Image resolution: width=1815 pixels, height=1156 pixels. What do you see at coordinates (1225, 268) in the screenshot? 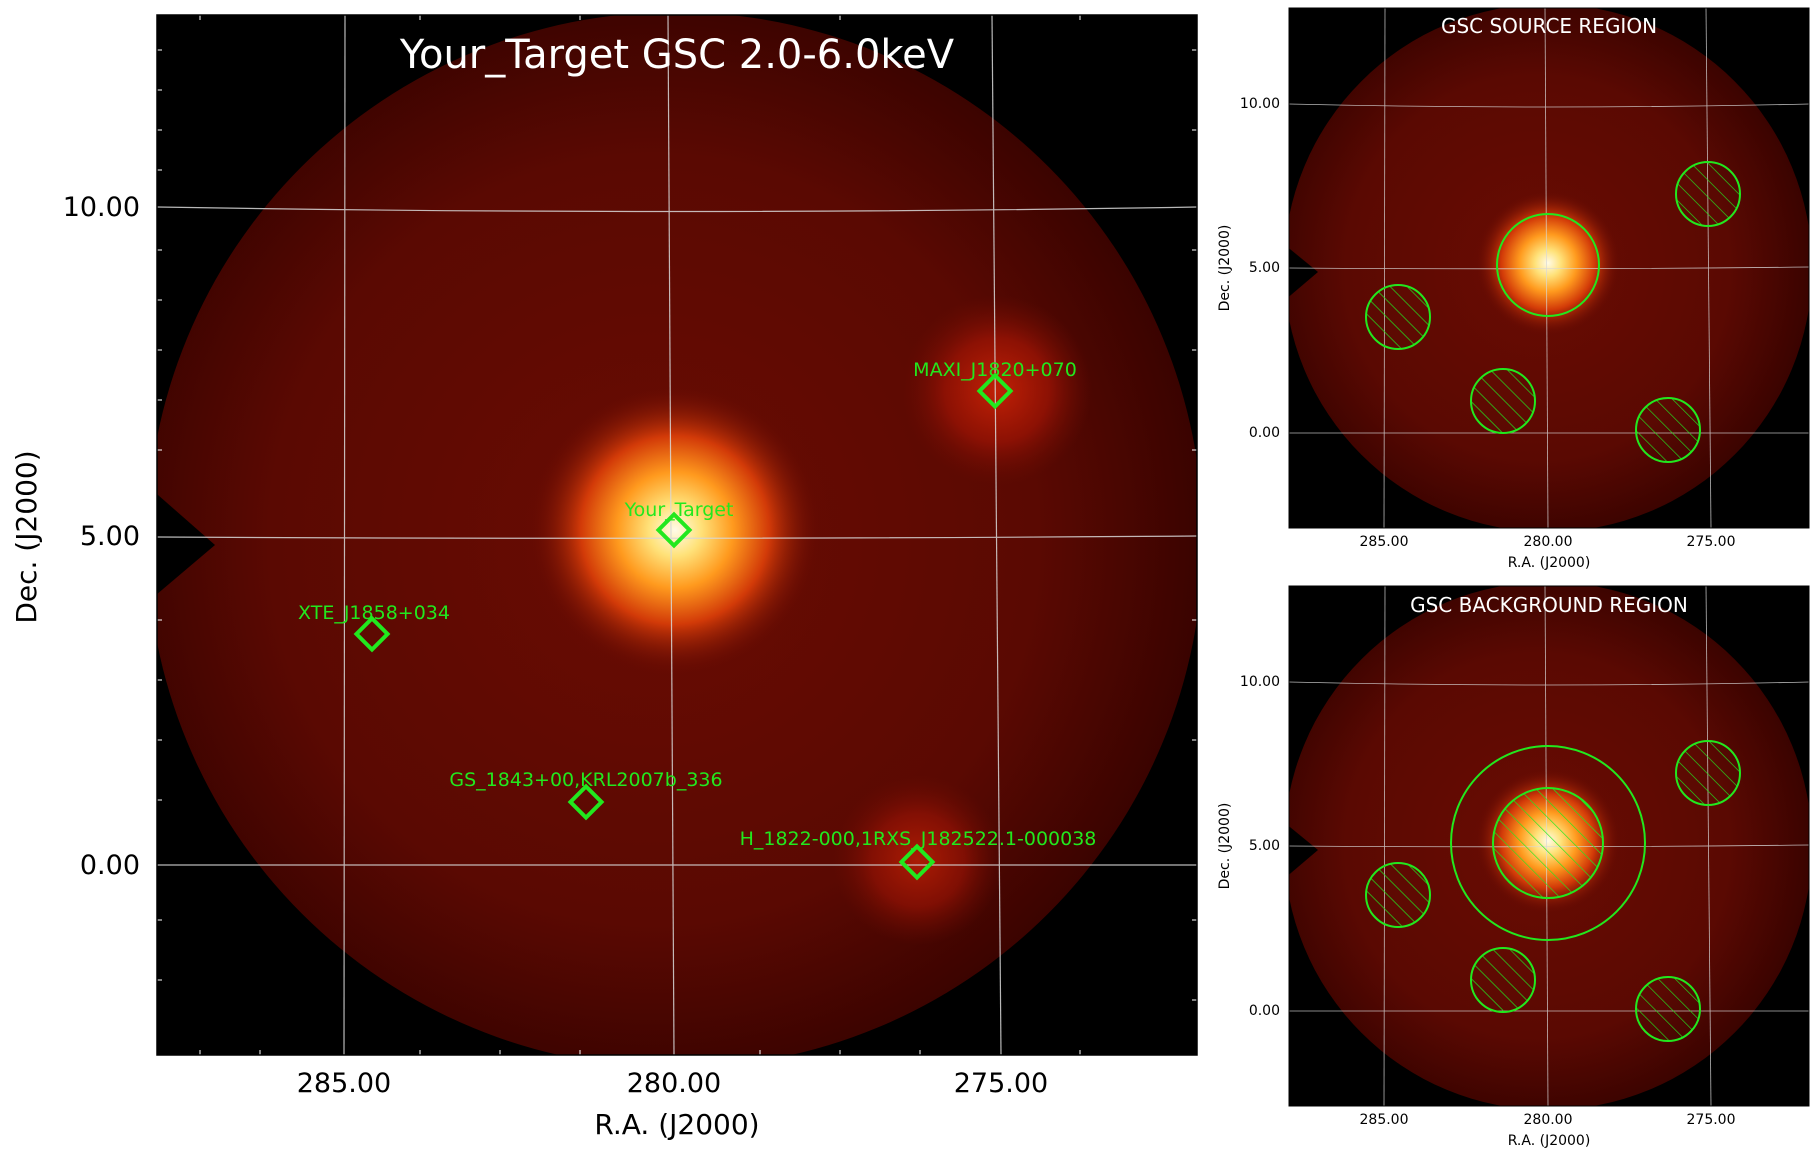
I see `source-y-axis-label: Dec. (J2000)` at bounding box center [1225, 268].